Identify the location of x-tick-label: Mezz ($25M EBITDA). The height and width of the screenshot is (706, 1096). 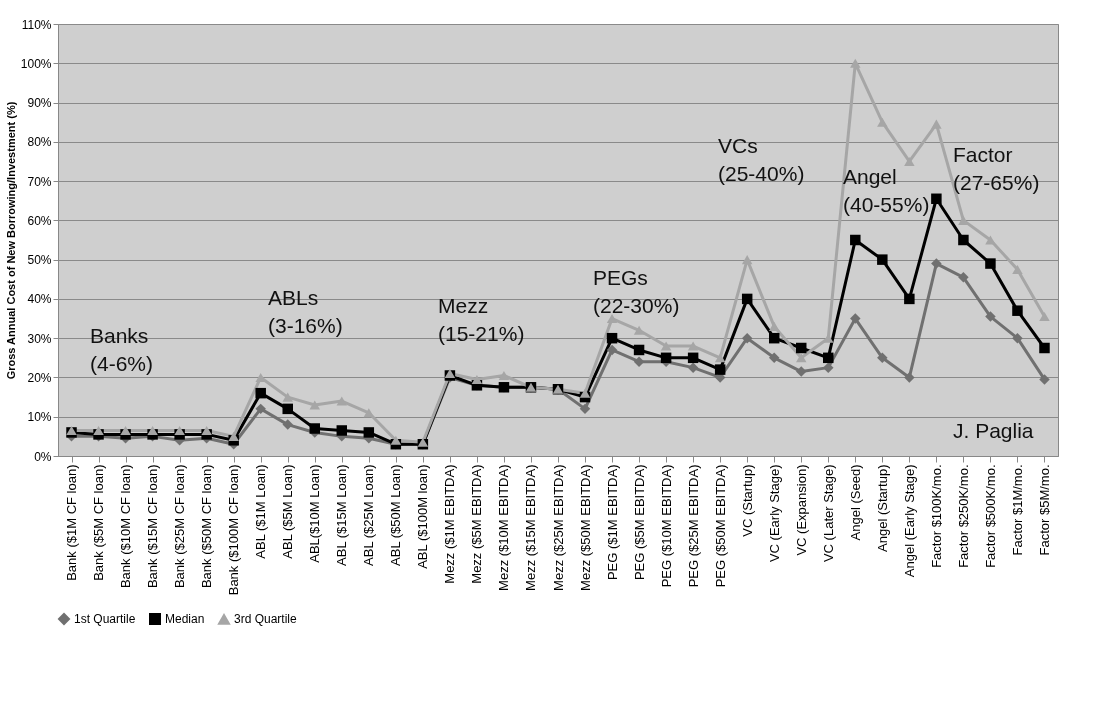
(558, 527).